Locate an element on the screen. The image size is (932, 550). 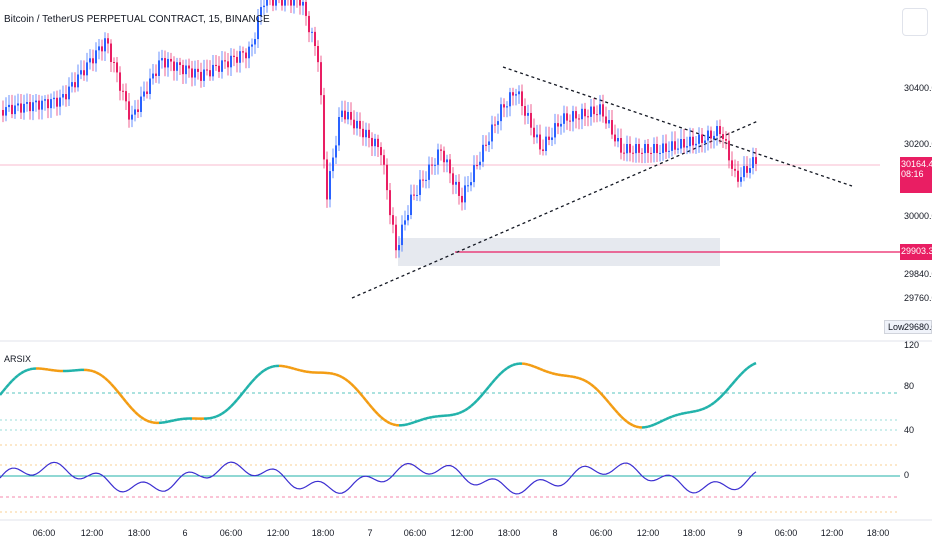
time-tick: 7 is located at coordinates (370, 533).